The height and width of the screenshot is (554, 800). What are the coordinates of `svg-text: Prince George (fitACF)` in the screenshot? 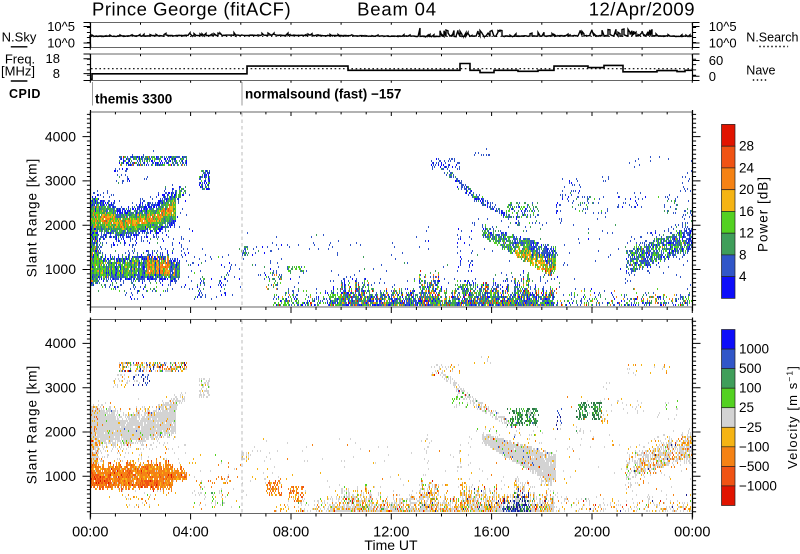 It's located at (191, 10).